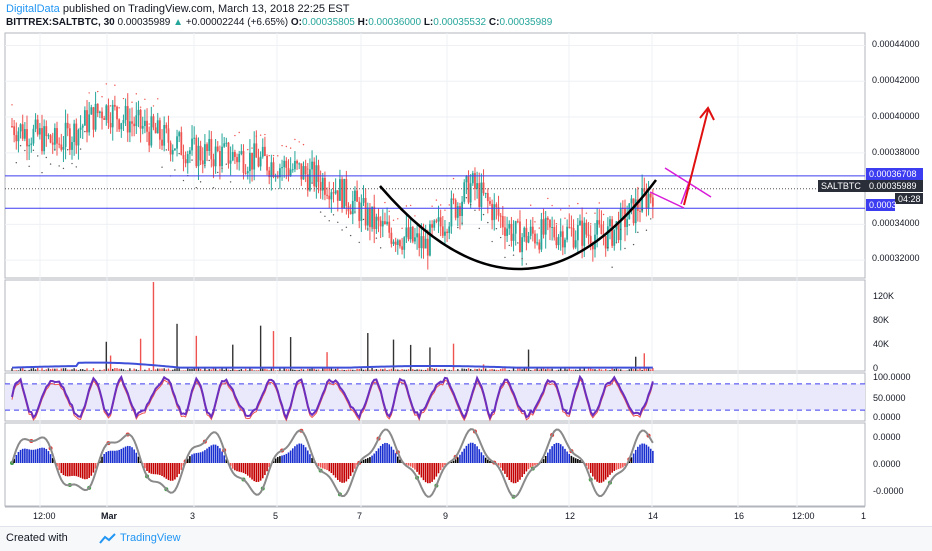 The height and width of the screenshot is (551, 932). Describe the element at coordinates (892, 377) in the screenshot. I see `stoch-tick: 100.0000` at that location.